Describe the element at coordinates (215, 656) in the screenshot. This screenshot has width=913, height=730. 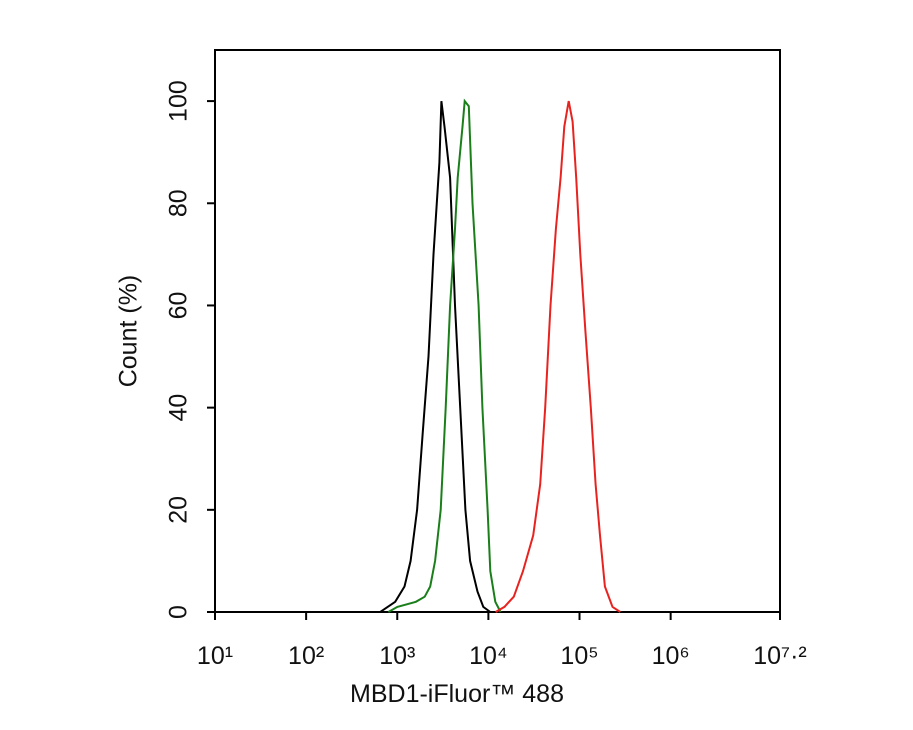
I see `x-tick-label: 10¹` at that location.